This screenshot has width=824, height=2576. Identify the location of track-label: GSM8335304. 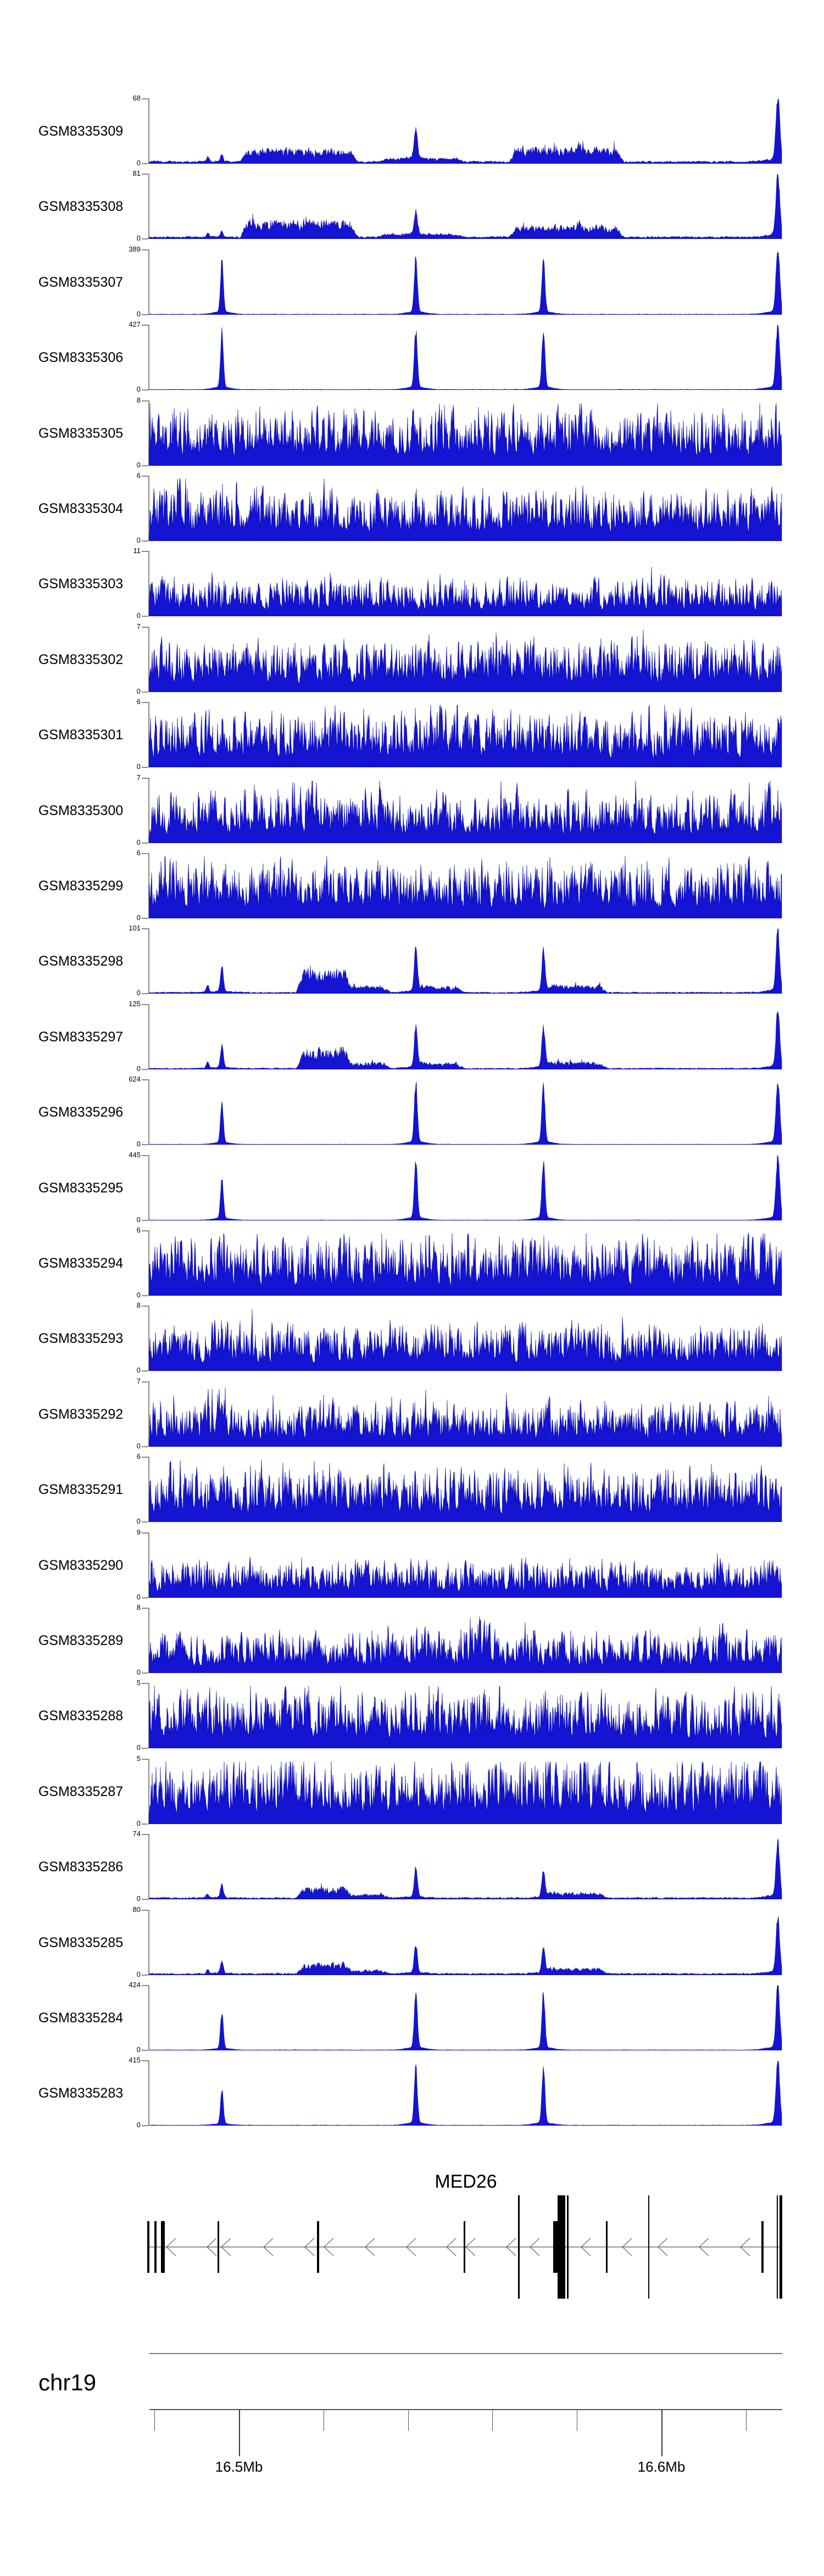
(81, 508).